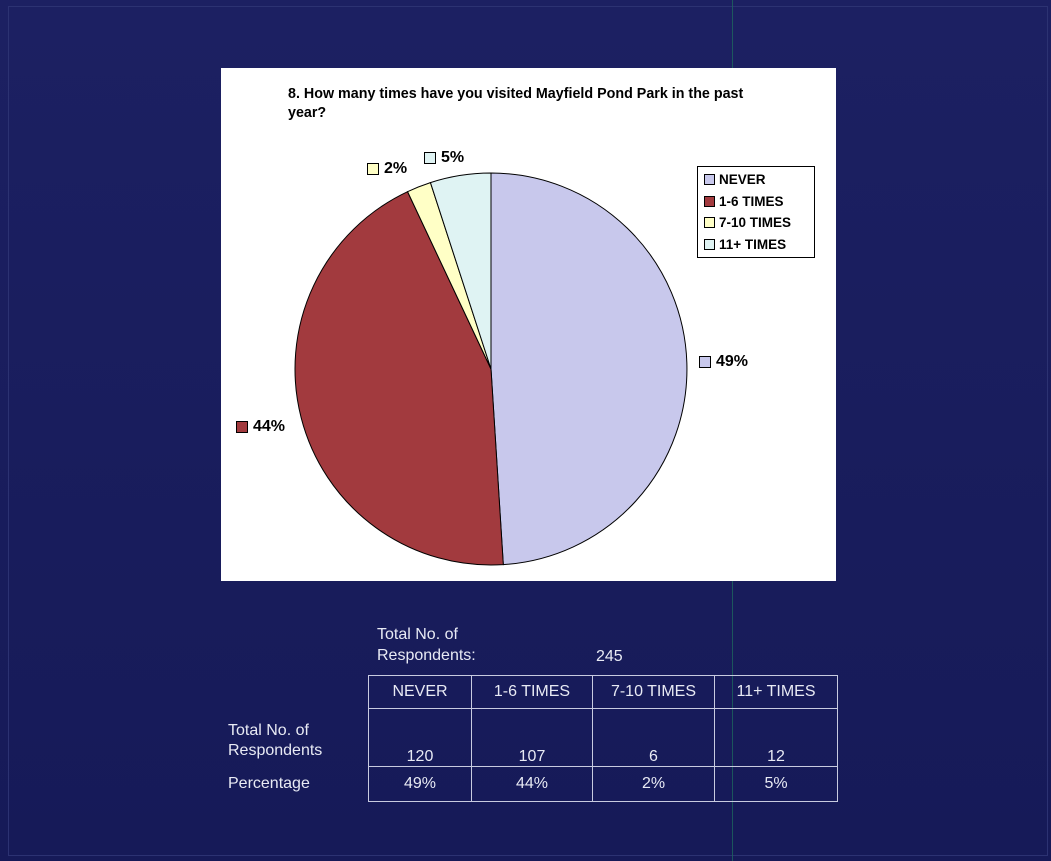  I want to click on summary-cell-respondents-7-10-times: 6, so click(653, 737).